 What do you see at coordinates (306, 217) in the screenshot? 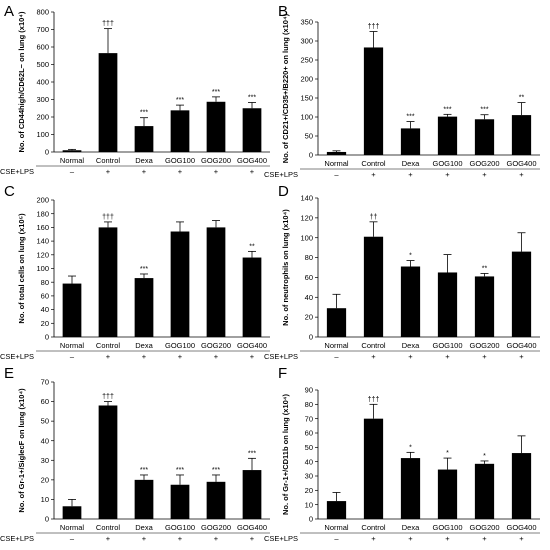
I see `y-tick-label: 120` at bounding box center [306, 217].